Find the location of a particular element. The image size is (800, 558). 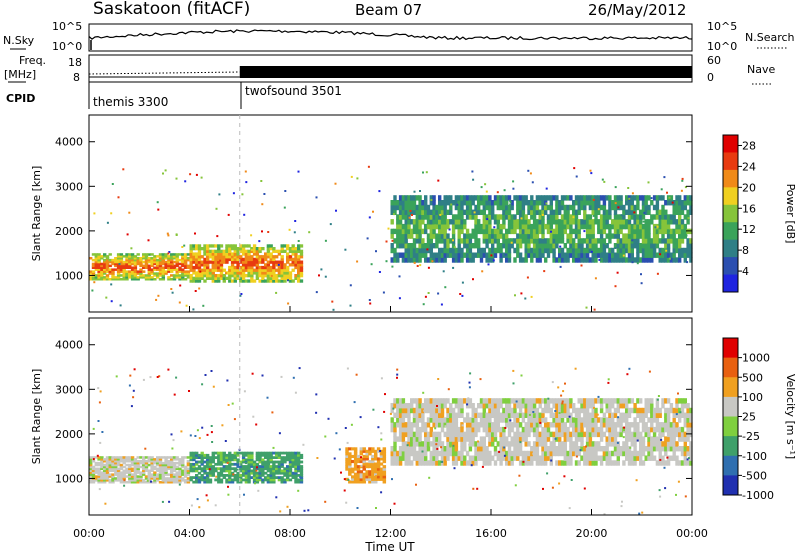

station-title: Saskatoon (fitACF) is located at coordinates (171, 9).